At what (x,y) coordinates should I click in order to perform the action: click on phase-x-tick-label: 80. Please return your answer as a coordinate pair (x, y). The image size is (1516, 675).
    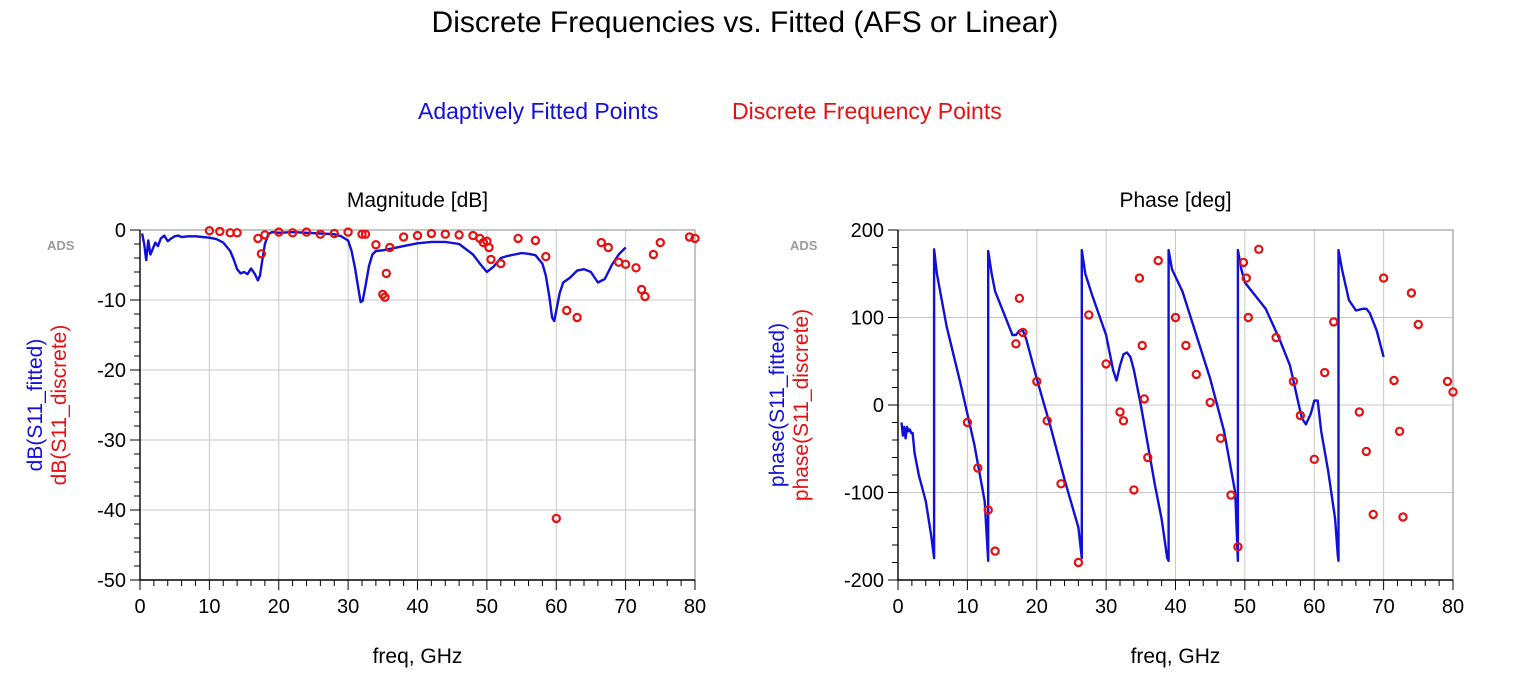
    Looking at the image, I should click on (1453, 607).